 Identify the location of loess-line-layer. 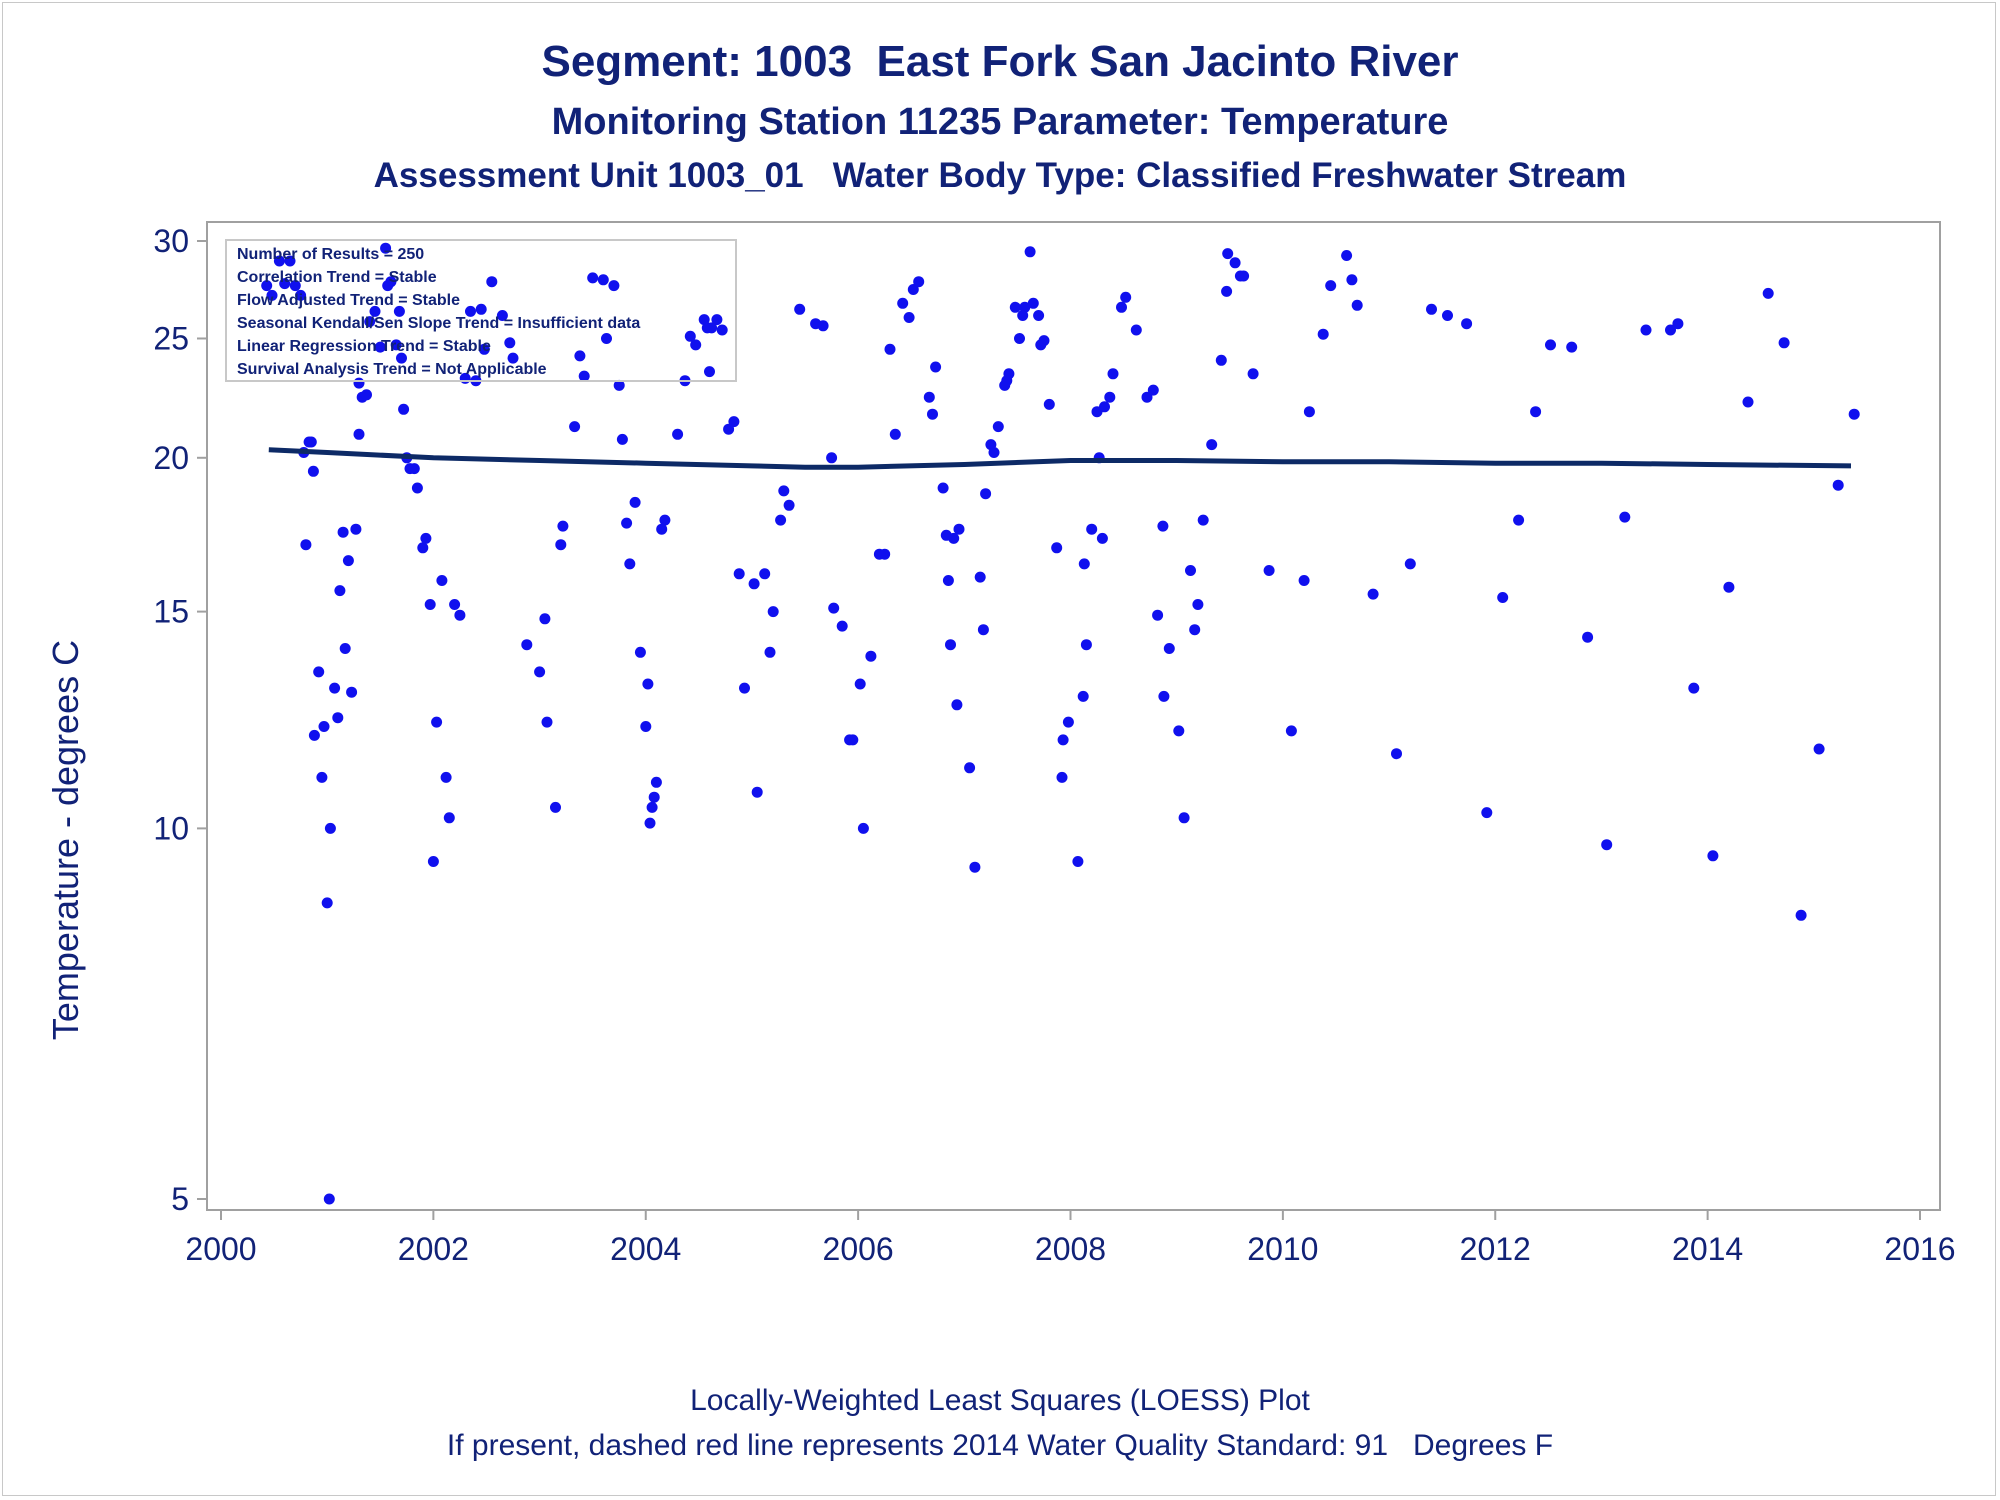
(1060, 458).